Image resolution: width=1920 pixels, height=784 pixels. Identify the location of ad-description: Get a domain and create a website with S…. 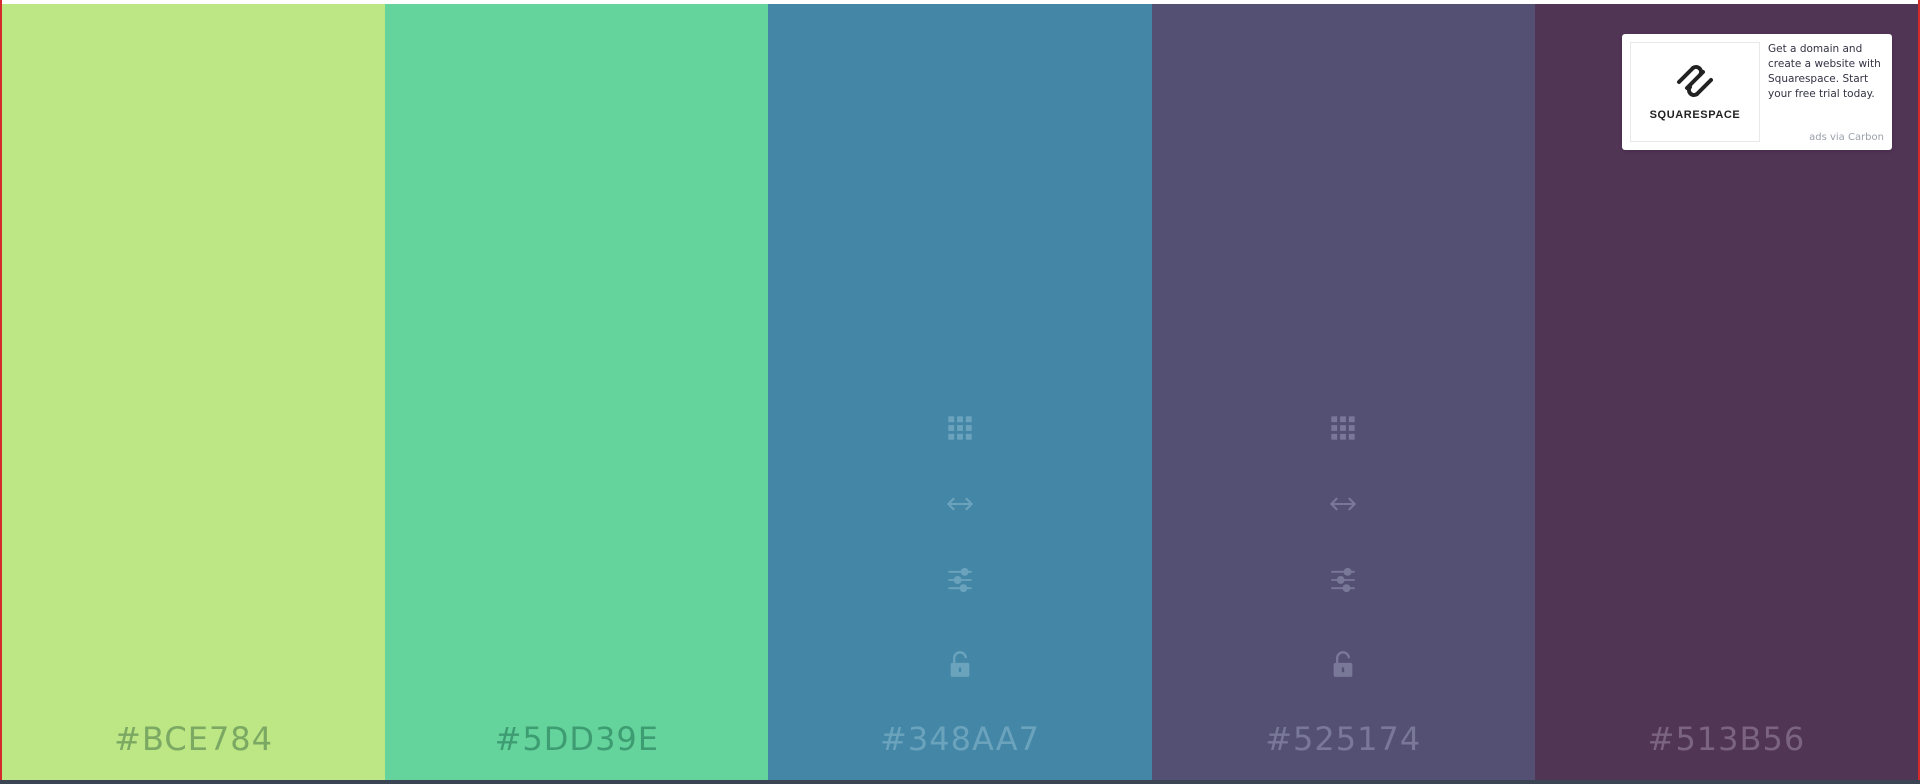
(1824, 71).